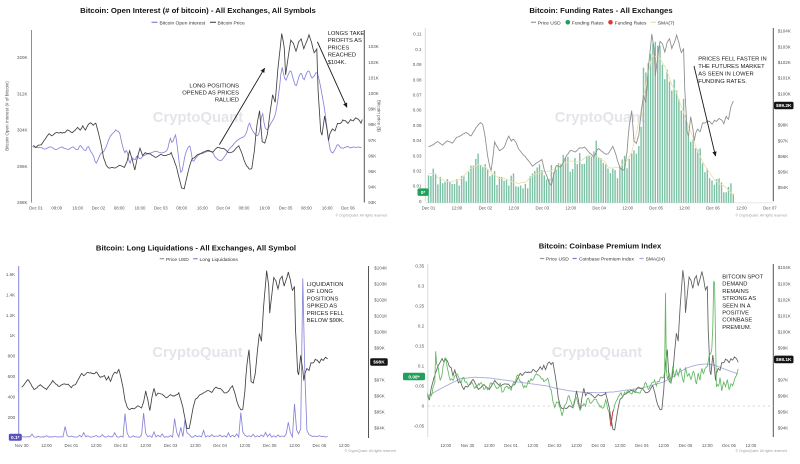 Image resolution: width=800 pixels, height=464 pixels. What do you see at coordinates (588, 23) in the screenshot?
I see `svg-text: Funding Rates` at bounding box center [588, 23].